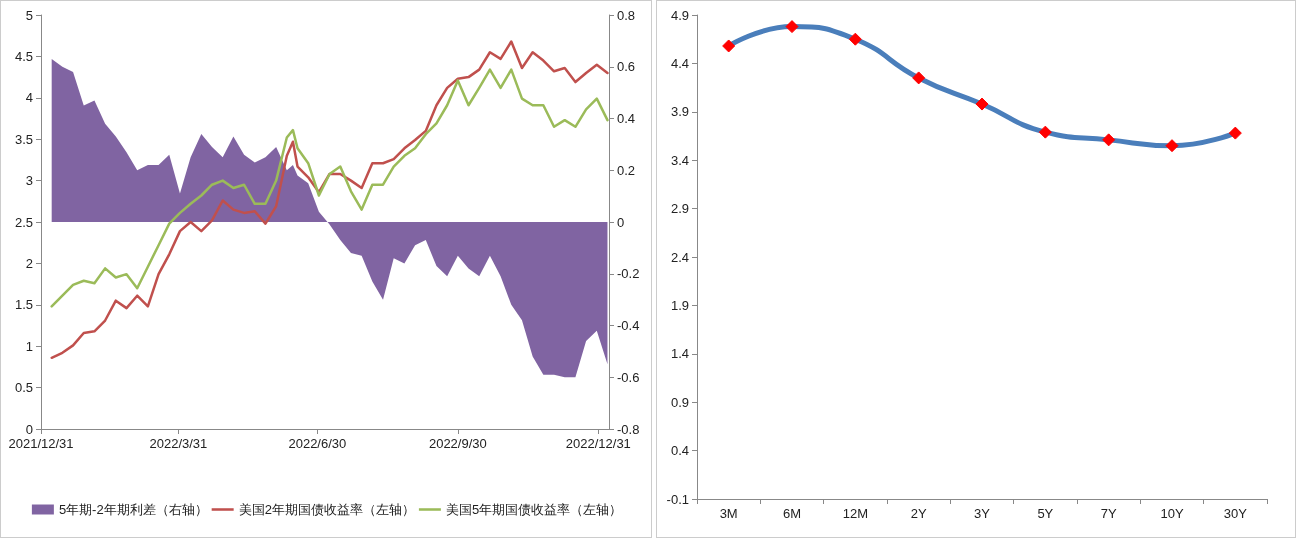 This screenshot has height=540, width=1296. Describe the element at coordinates (23, 305) in the screenshot. I see `y-tick-label: 1.5` at that location.